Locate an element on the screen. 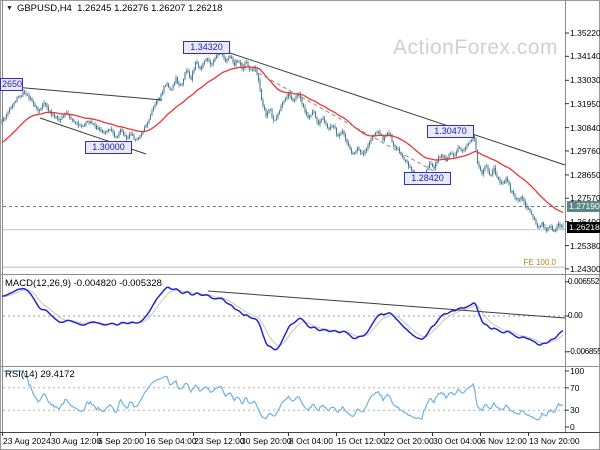  macd-indicator-label: MACD(12,26,9) -0.004820 -0.005328 is located at coordinates (83, 283).